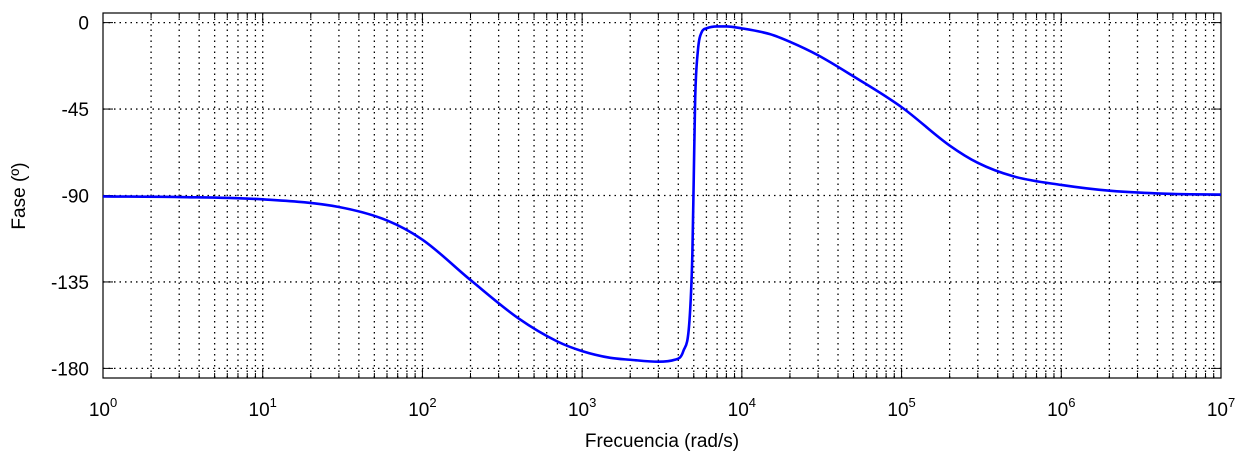 The width and height of the screenshot is (1250, 452). I want to click on y-tick-label: -90, so click(75, 197).